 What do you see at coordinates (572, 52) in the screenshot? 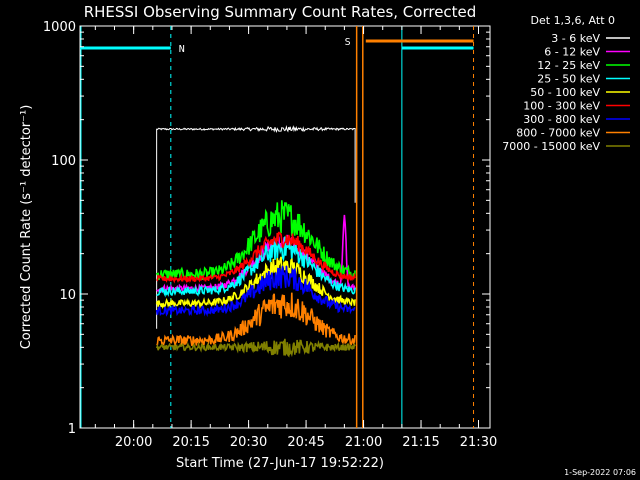
I see `legend-label: 6 - 12 keV` at bounding box center [572, 52].